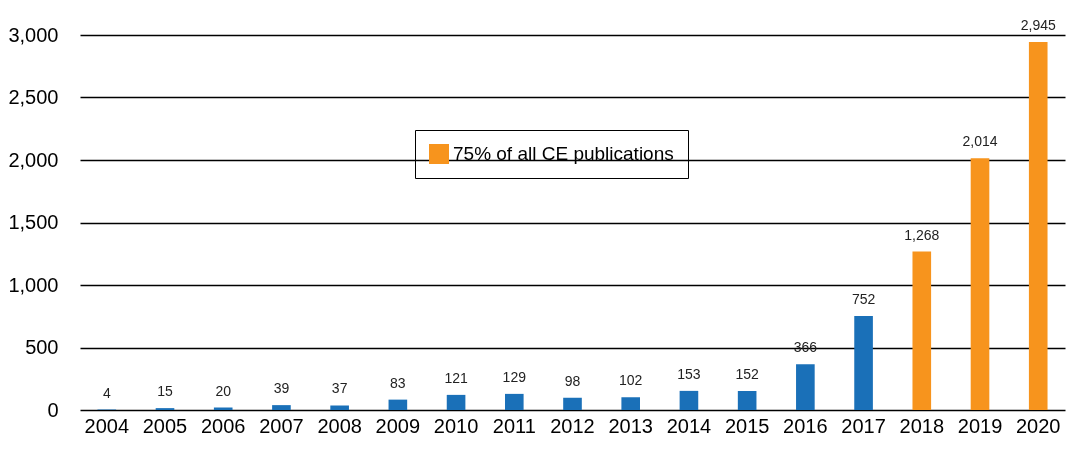 The width and height of the screenshot is (1077, 450). What do you see at coordinates (980, 425) in the screenshot?
I see `x-tick-label: 2019` at bounding box center [980, 425].